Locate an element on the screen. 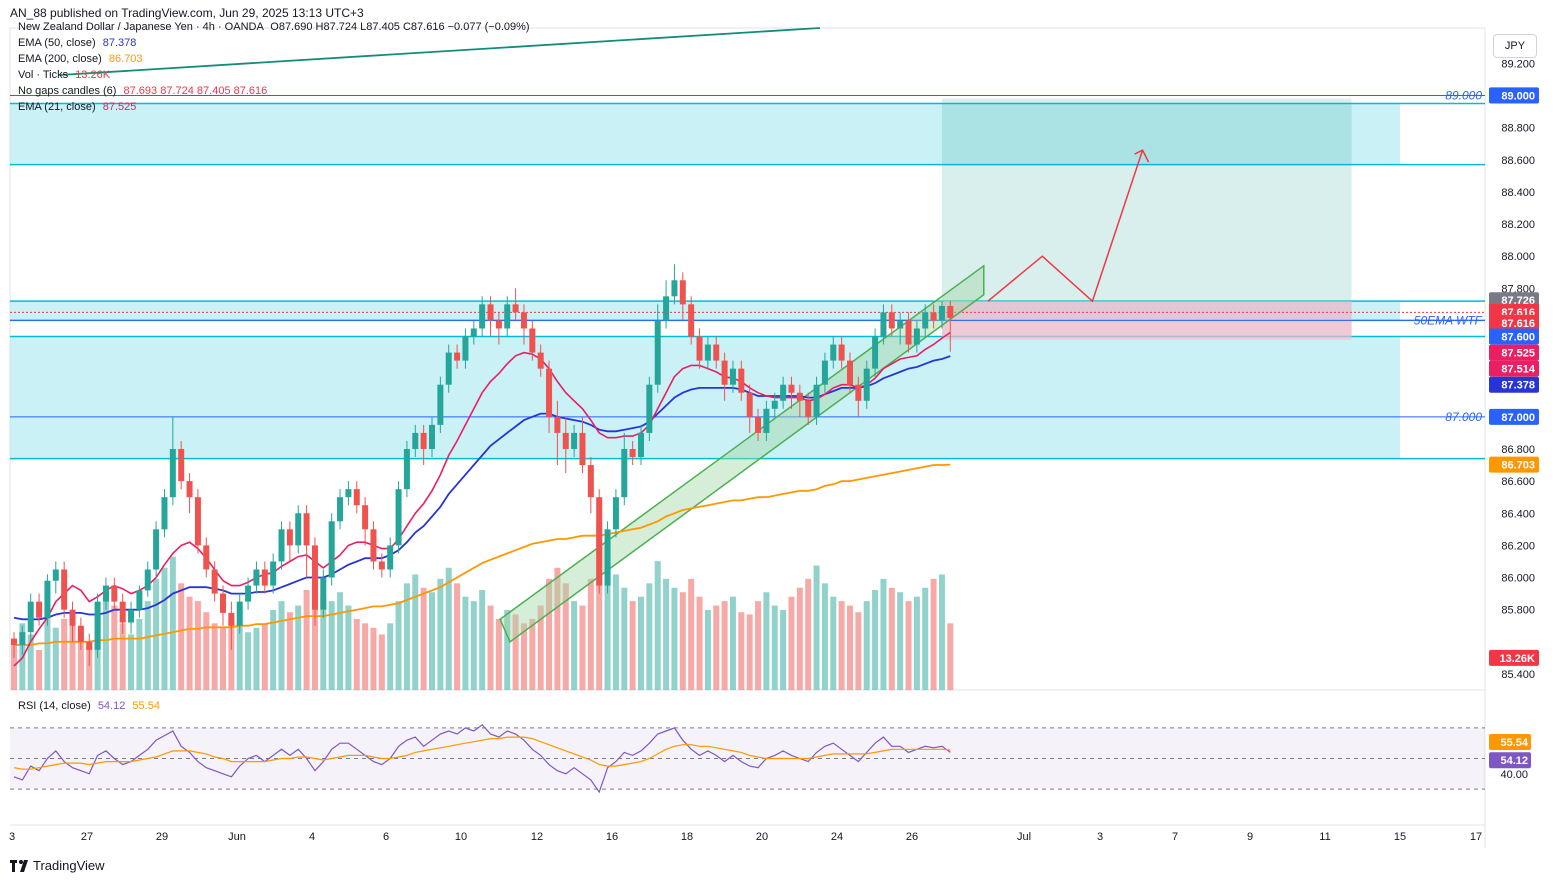  price-tick-label: 88.200 is located at coordinates (1518, 225).